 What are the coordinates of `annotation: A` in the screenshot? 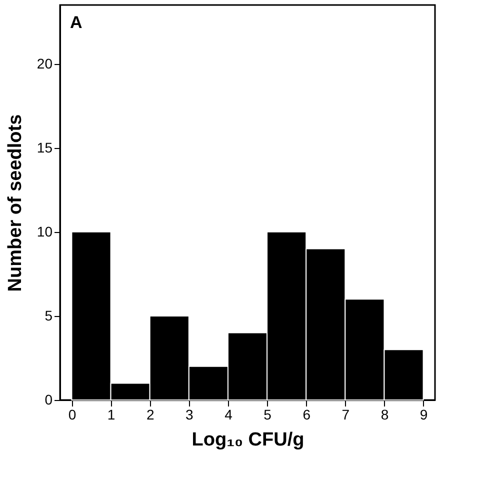 It's located at (76, 22).